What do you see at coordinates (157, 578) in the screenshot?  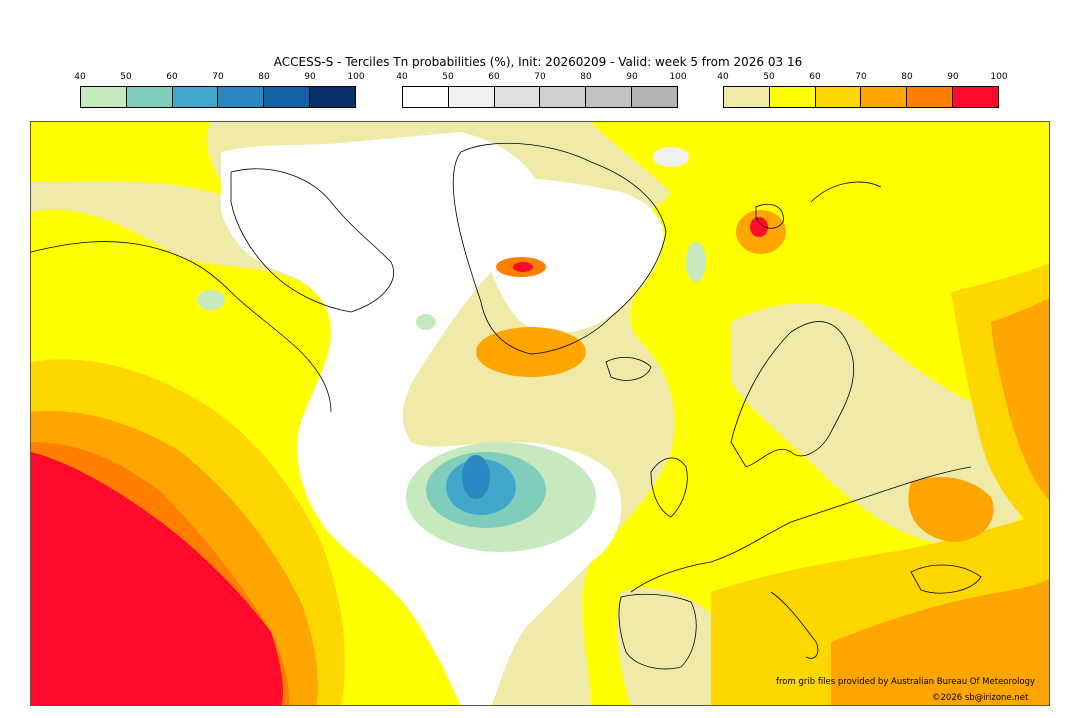 I see `map-field-red-sw` at bounding box center [157, 578].